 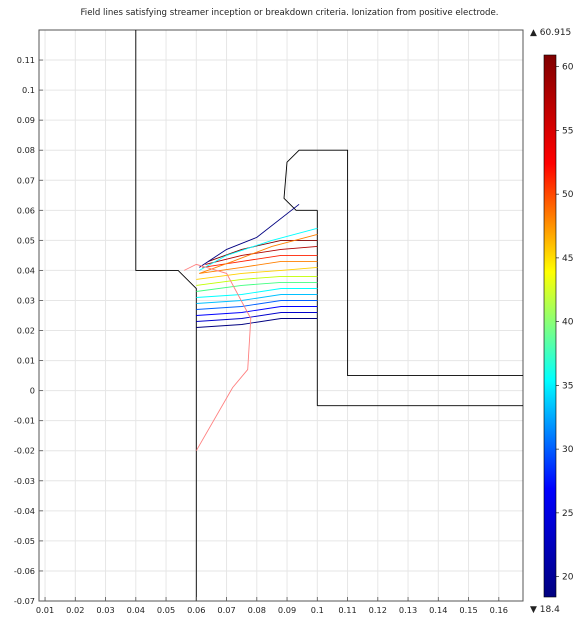 What do you see at coordinates (468, 610) in the screenshot?
I see `x-tick-label: 0.15` at bounding box center [468, 610].